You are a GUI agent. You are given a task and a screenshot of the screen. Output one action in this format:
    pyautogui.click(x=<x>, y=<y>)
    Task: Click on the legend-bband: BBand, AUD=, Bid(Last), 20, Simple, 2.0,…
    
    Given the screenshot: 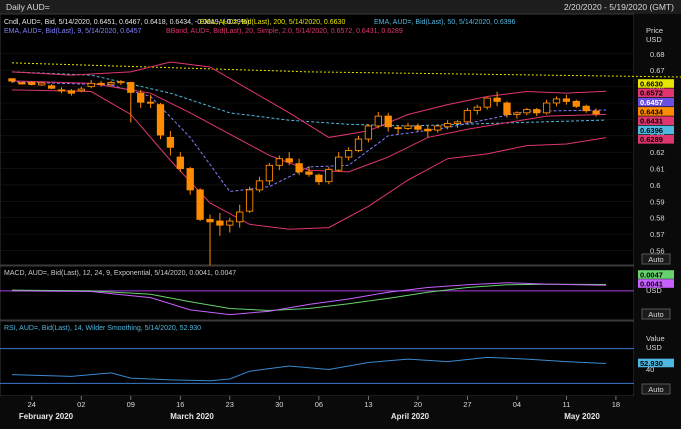 What is the action you would take?
    pyautogui.click(x=284, y=31)
    